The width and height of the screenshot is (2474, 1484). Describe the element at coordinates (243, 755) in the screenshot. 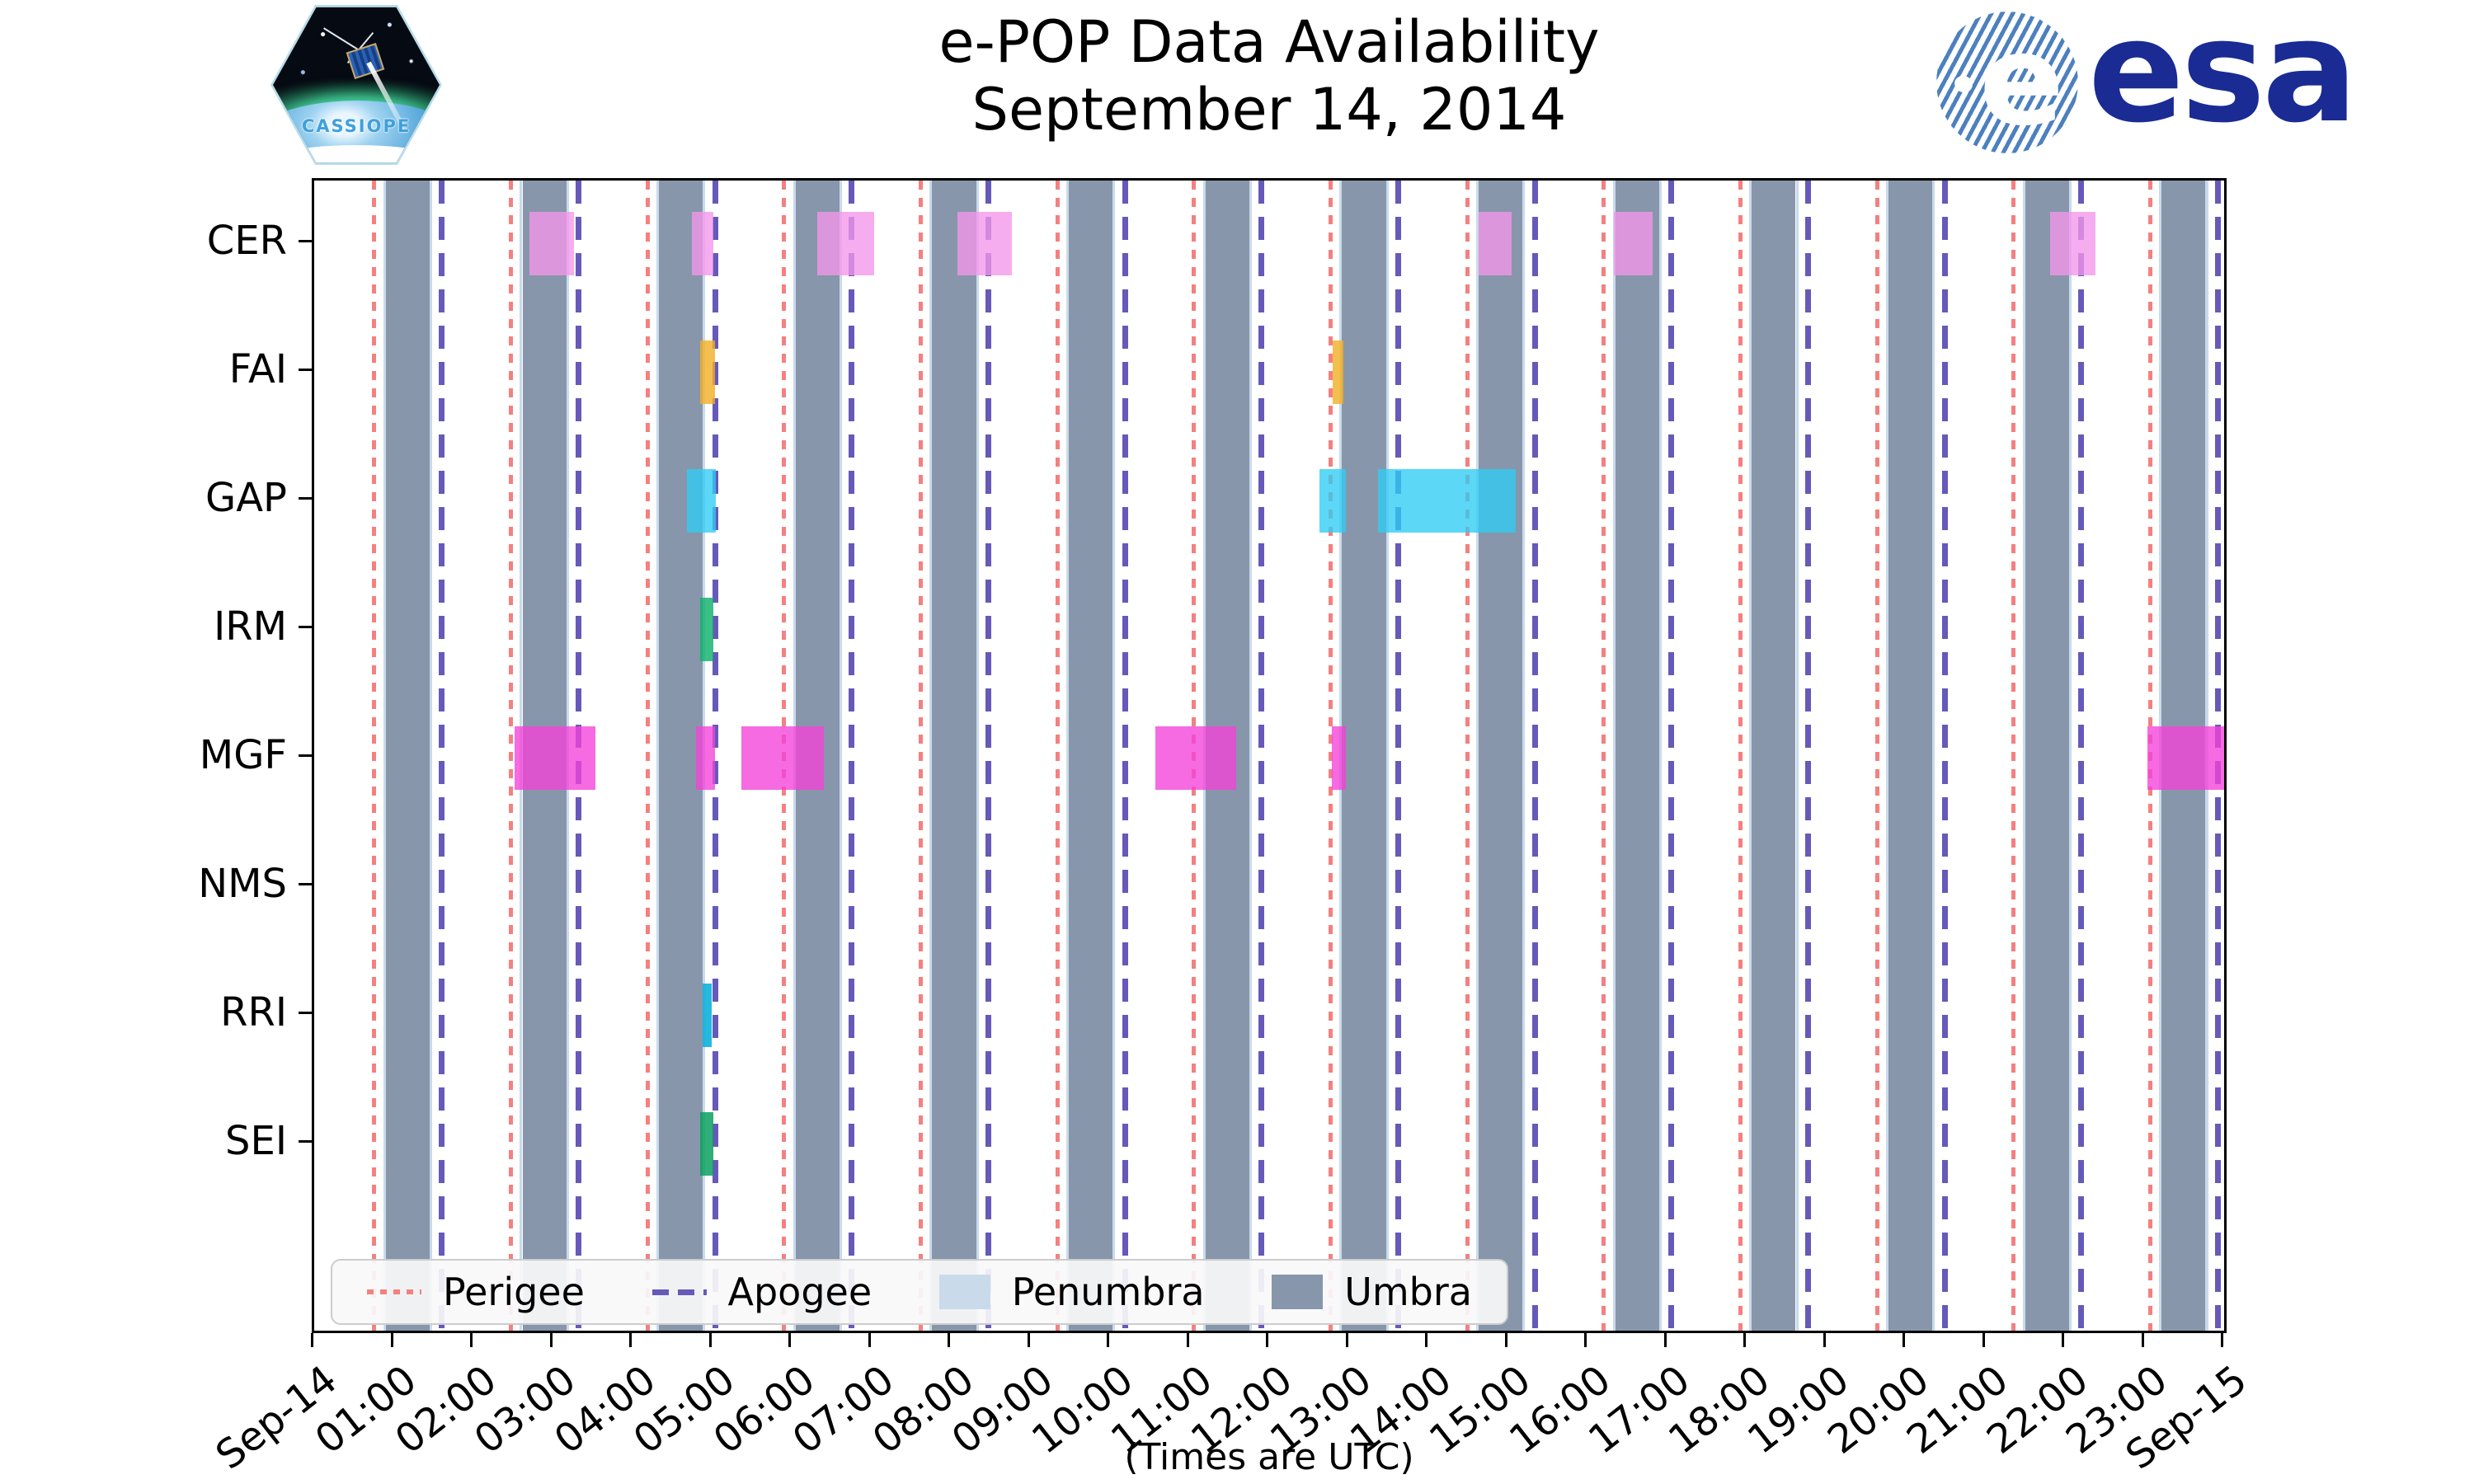

I see `y-tick-label: MGF` at that location.